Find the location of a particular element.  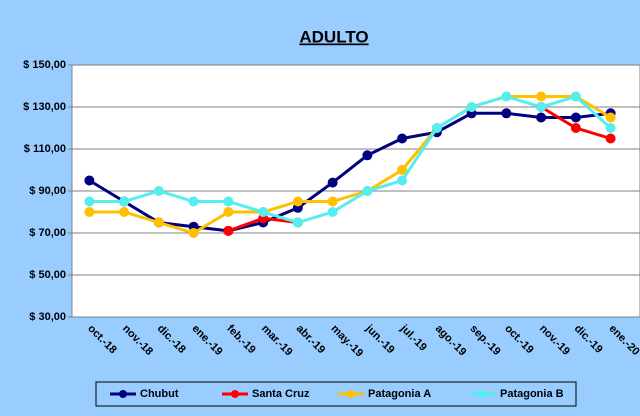

y-tick-label: $ 30,00 is located at coordinates (47, 317).